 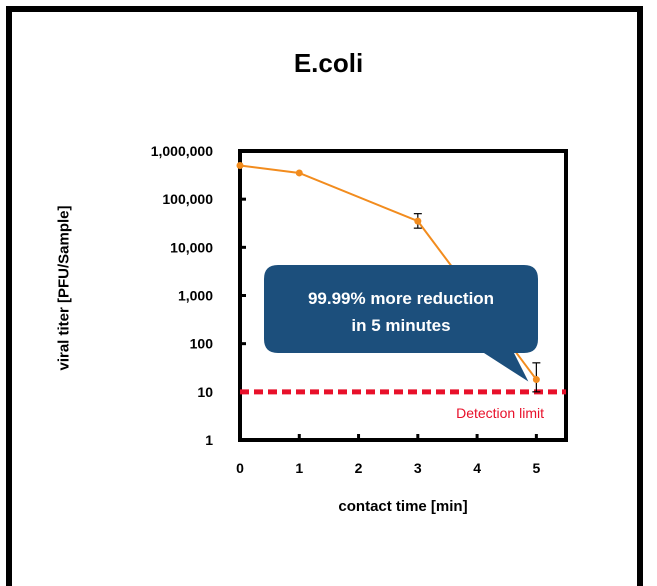 I want to click on y-tick-label: 100, so click(x=202, y=344).